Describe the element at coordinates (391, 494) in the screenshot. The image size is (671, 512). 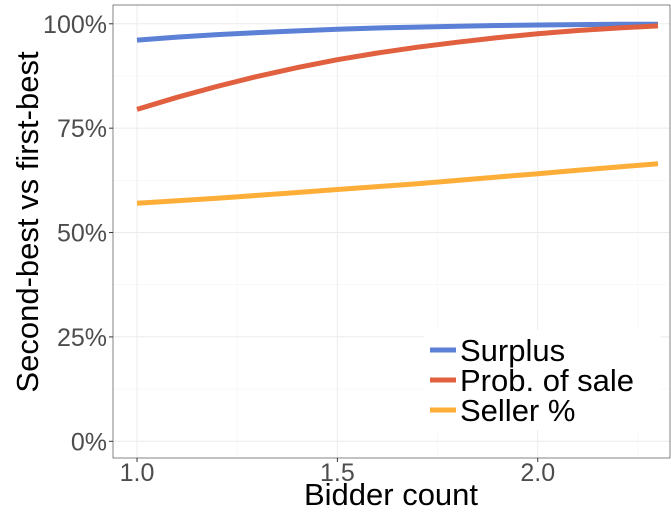
I see `x-axis-title: Bidder count` at that location.